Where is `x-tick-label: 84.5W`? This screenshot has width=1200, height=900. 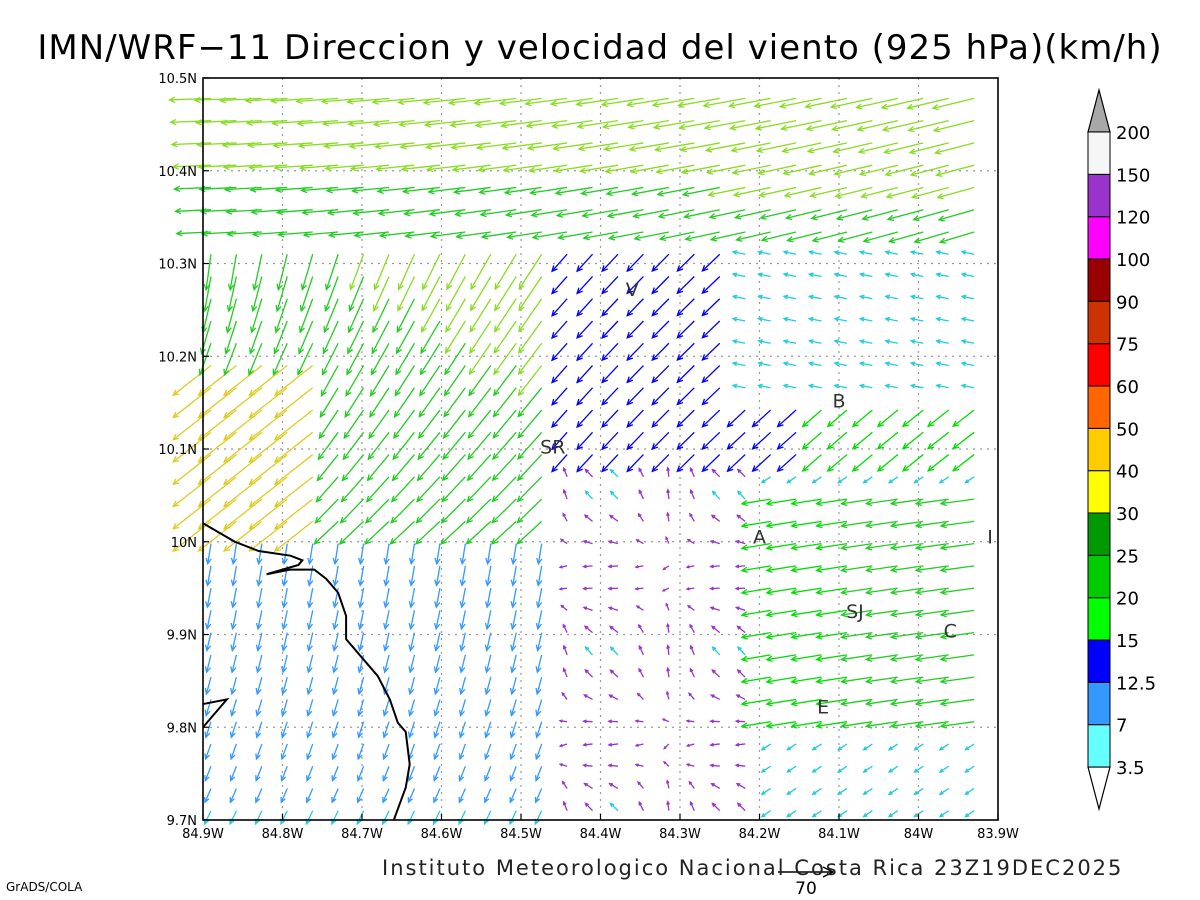
x-tick-label: 84.5W is located at coordinates (521, 834).